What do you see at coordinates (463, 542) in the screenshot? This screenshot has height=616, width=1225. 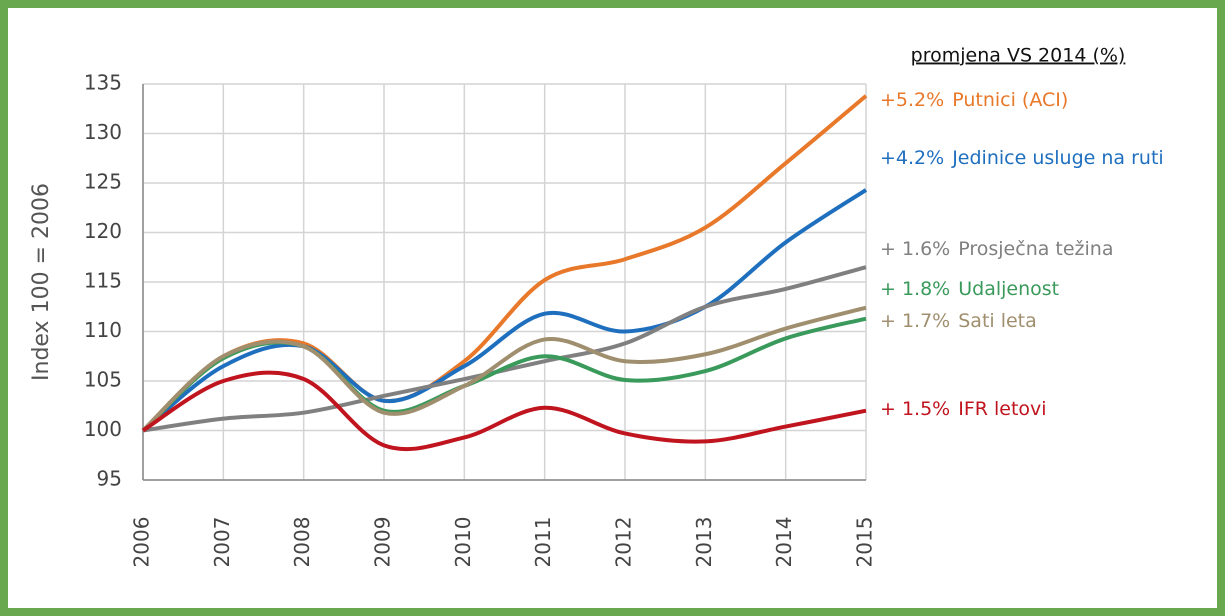 I see `x-tick-label: 2010` at bounding box center [463, 542].